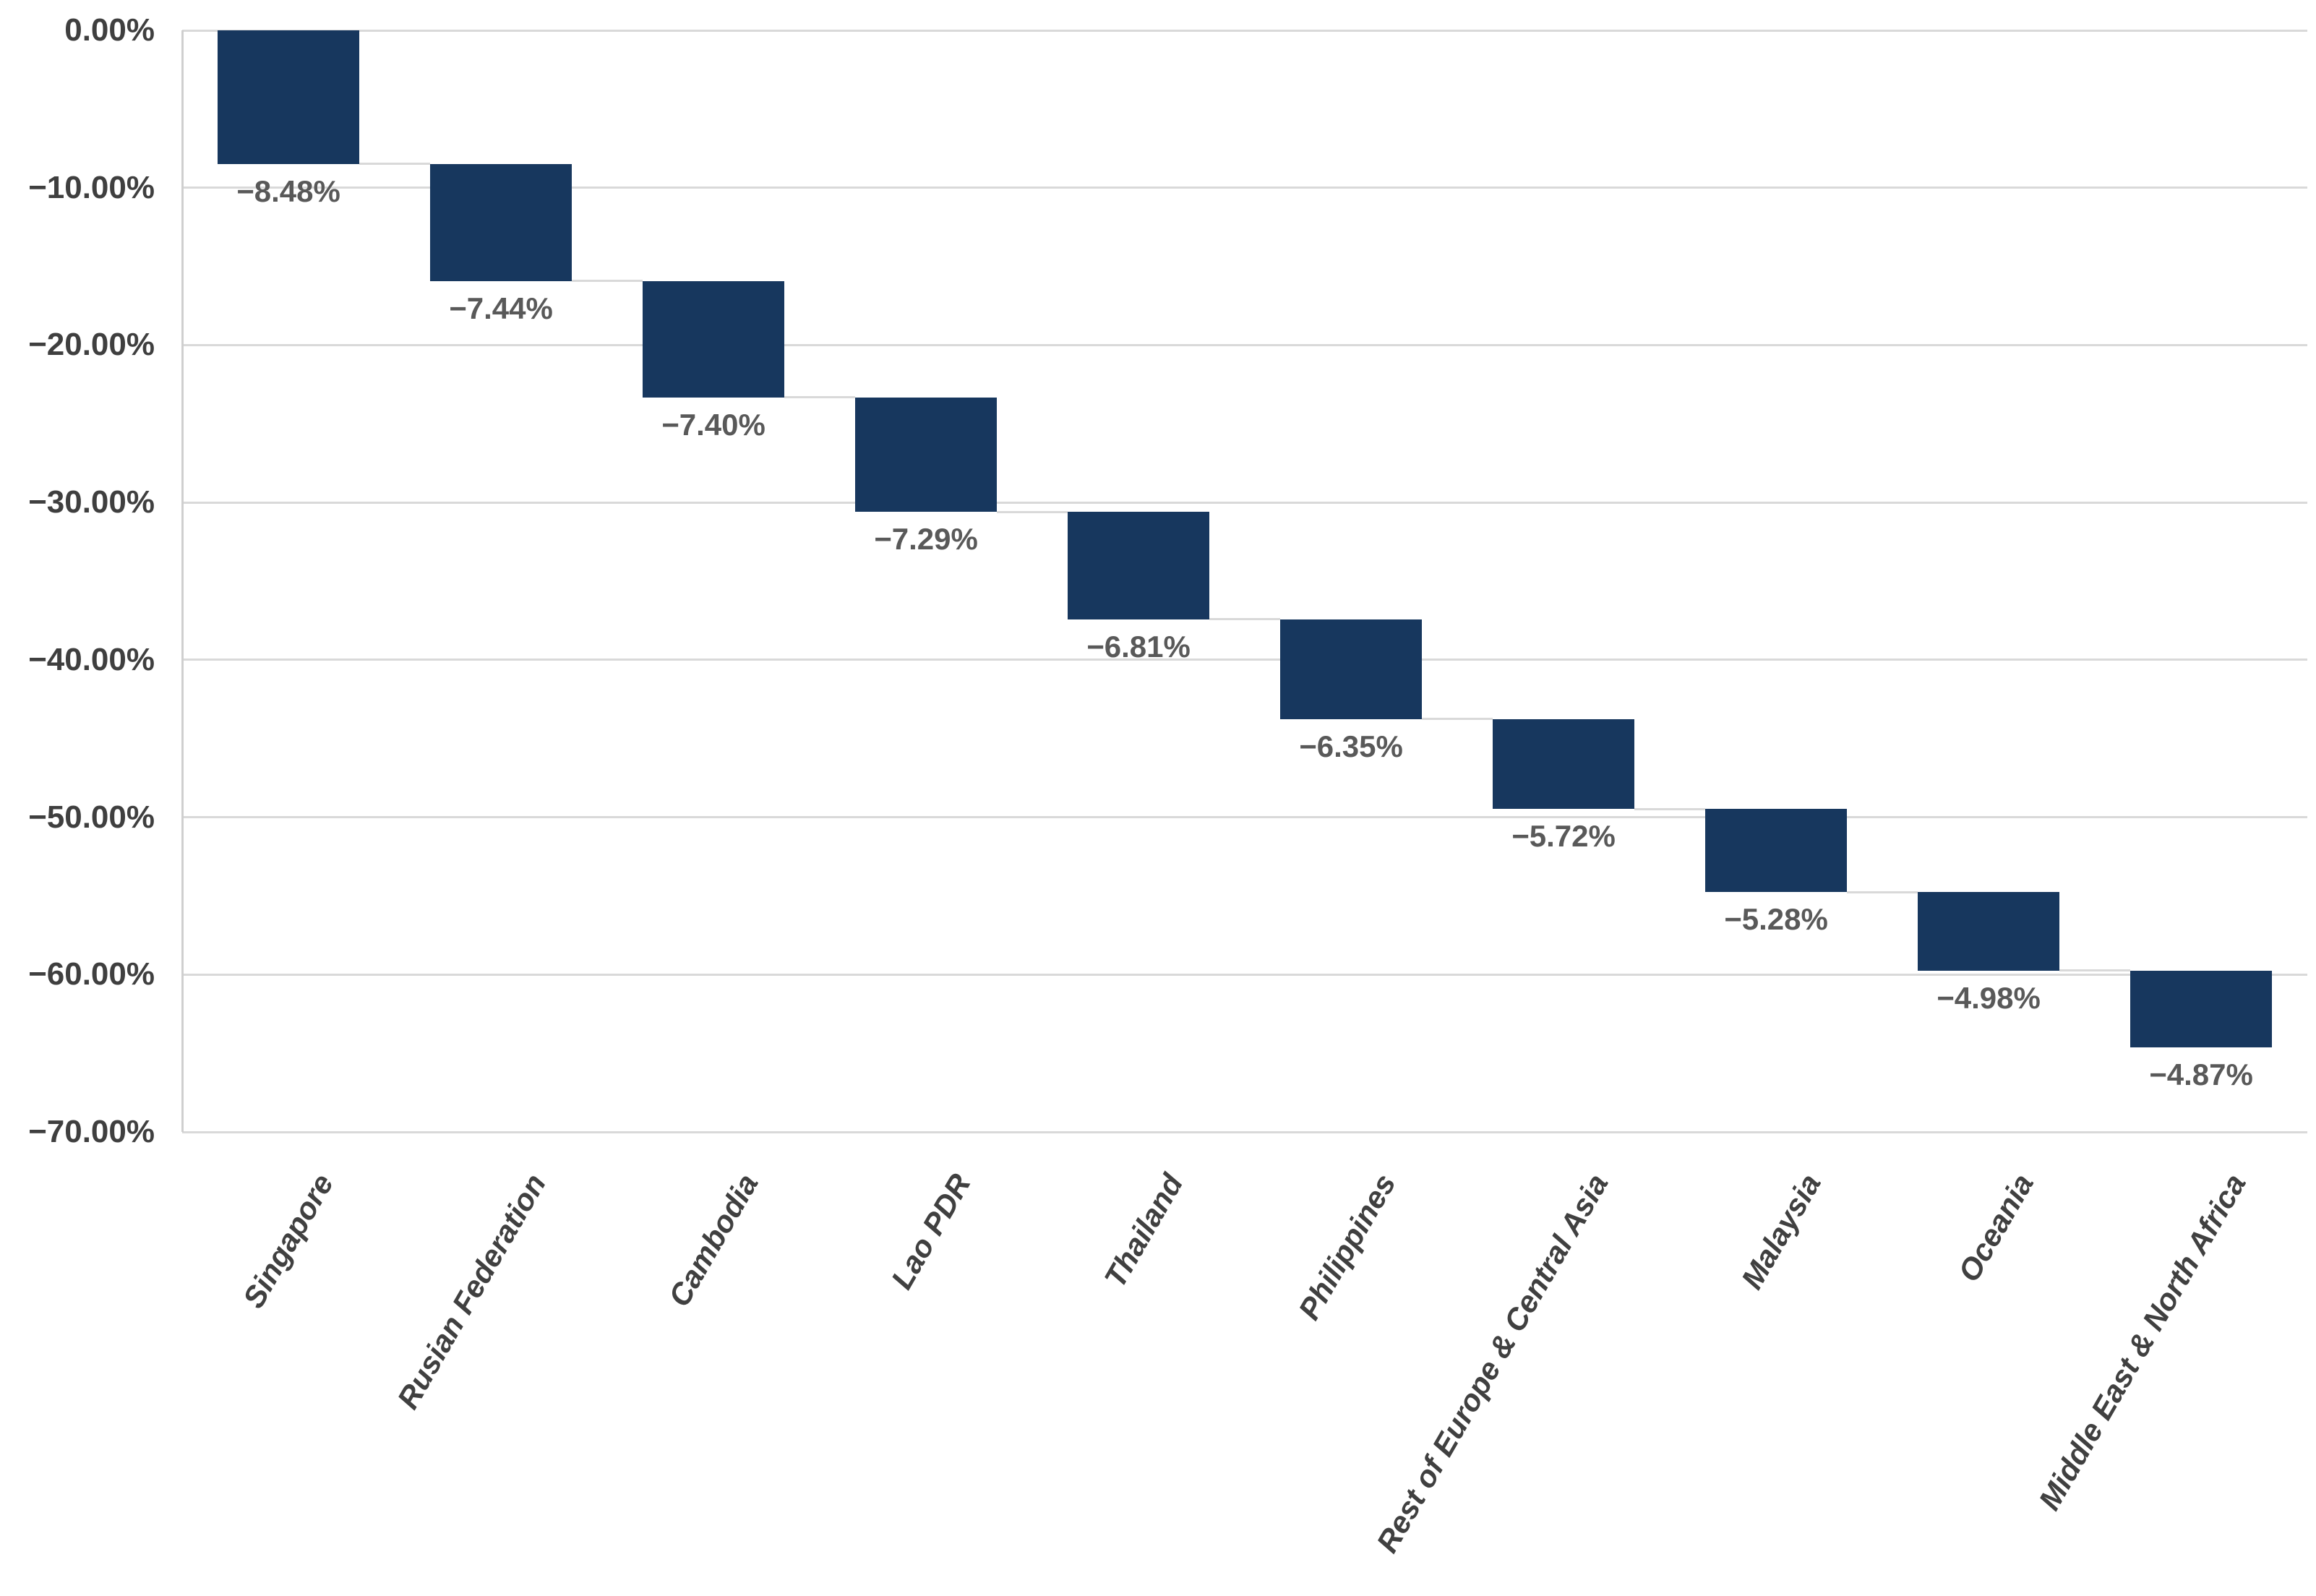 The width and height of the screenshot is (2316, 1596). Describe the element at coordinates (713, 424) in the screenshot. I see `bar-value-label: −7.40%` at that location.